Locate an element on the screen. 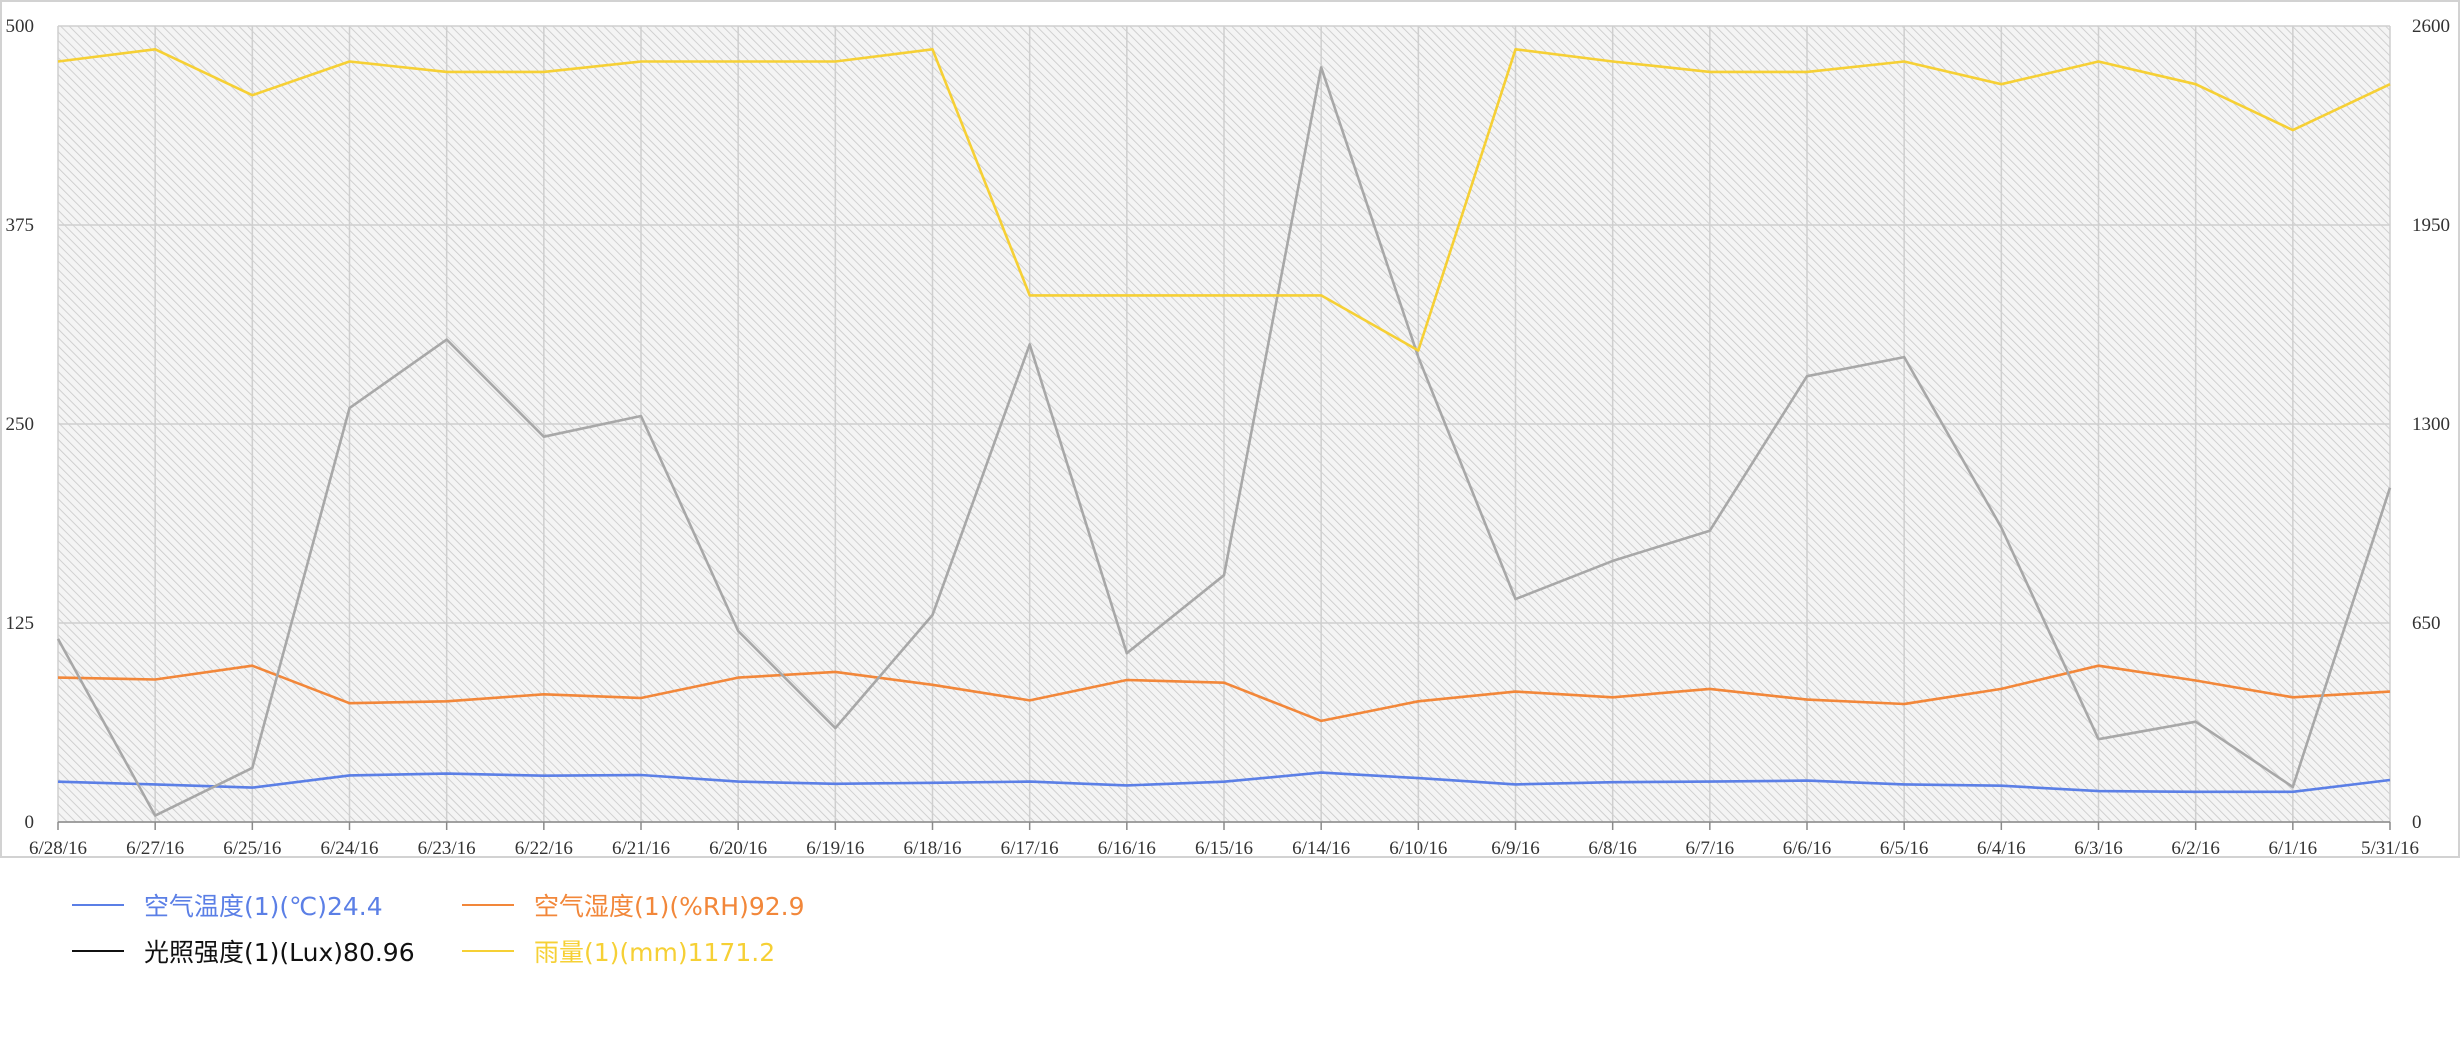  x-tick-label: 6/17/16 is located at coordinates (1030, 848).